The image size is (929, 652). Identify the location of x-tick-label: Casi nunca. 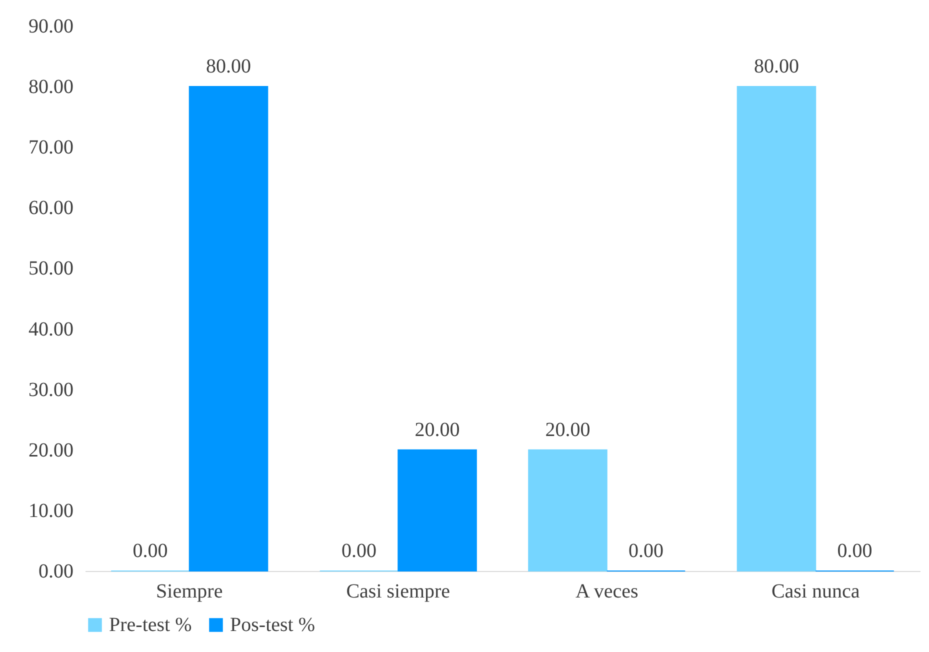
(815, 591).